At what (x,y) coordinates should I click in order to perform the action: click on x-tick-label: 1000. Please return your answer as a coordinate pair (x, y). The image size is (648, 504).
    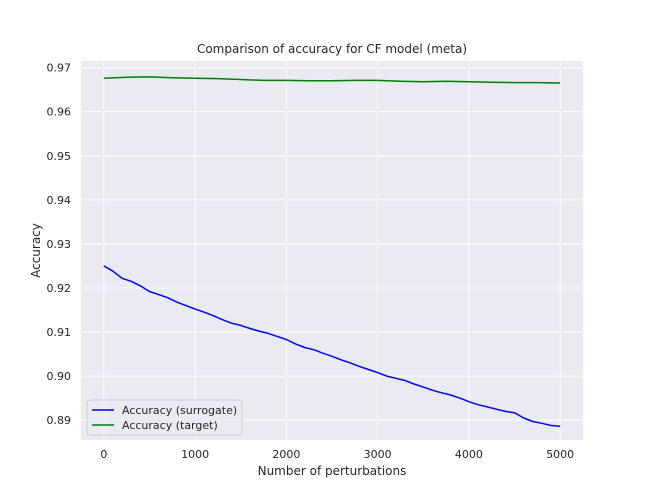
    Looking at the image, I should click on (195, 454).